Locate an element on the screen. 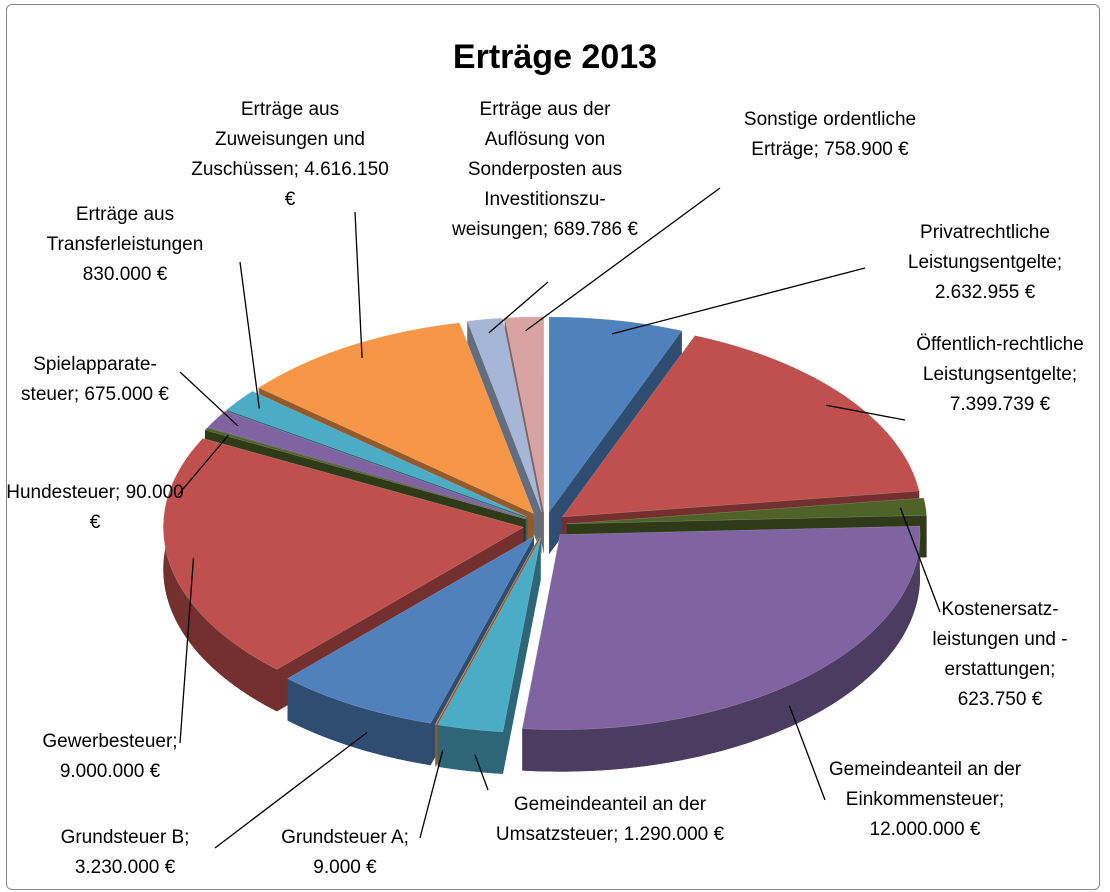 Image resolution: width=1110 pixels, height=892 pixels. slice-value: 12.000.000 € is located at coordinates (925, 829).